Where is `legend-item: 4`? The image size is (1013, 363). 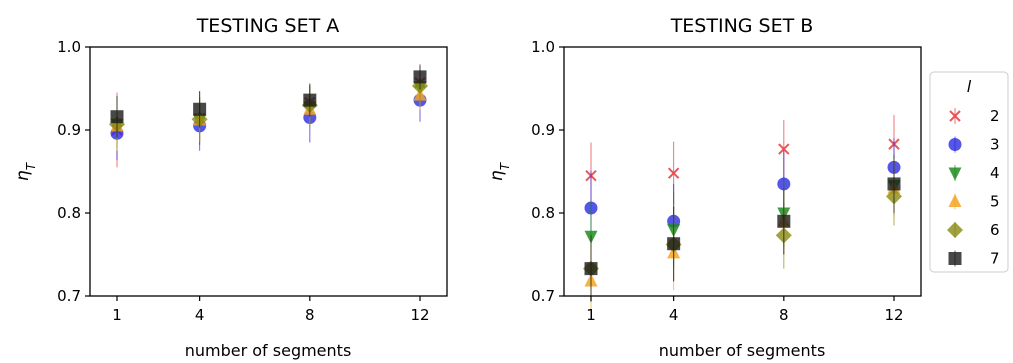 legend-item: 4 is located at coordinates (974, 173).